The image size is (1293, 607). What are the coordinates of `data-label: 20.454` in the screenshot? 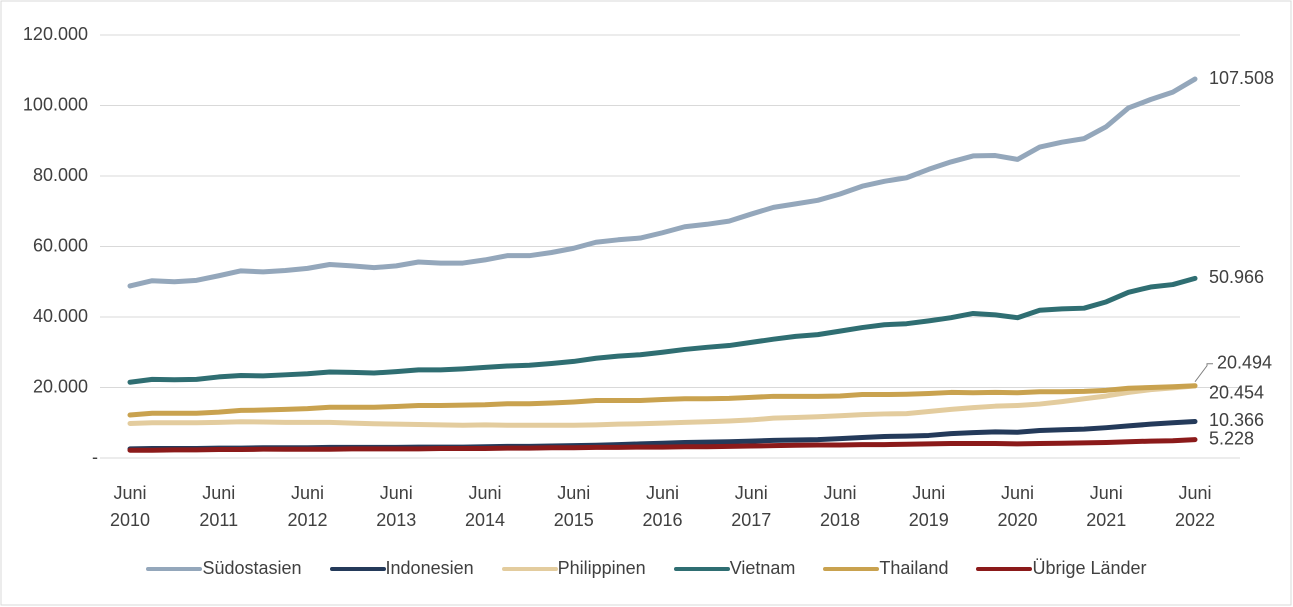 It's located at (1236, 393).